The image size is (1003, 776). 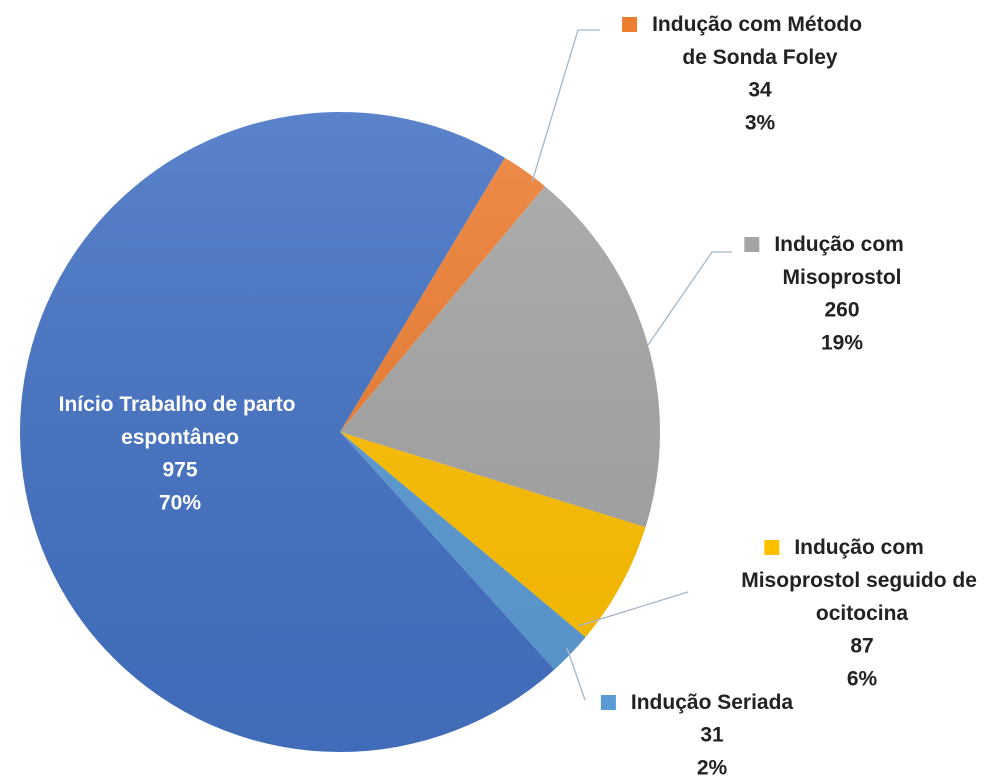 I want to click on slice-label: Indução Seriada, so click(x=712, y=702).